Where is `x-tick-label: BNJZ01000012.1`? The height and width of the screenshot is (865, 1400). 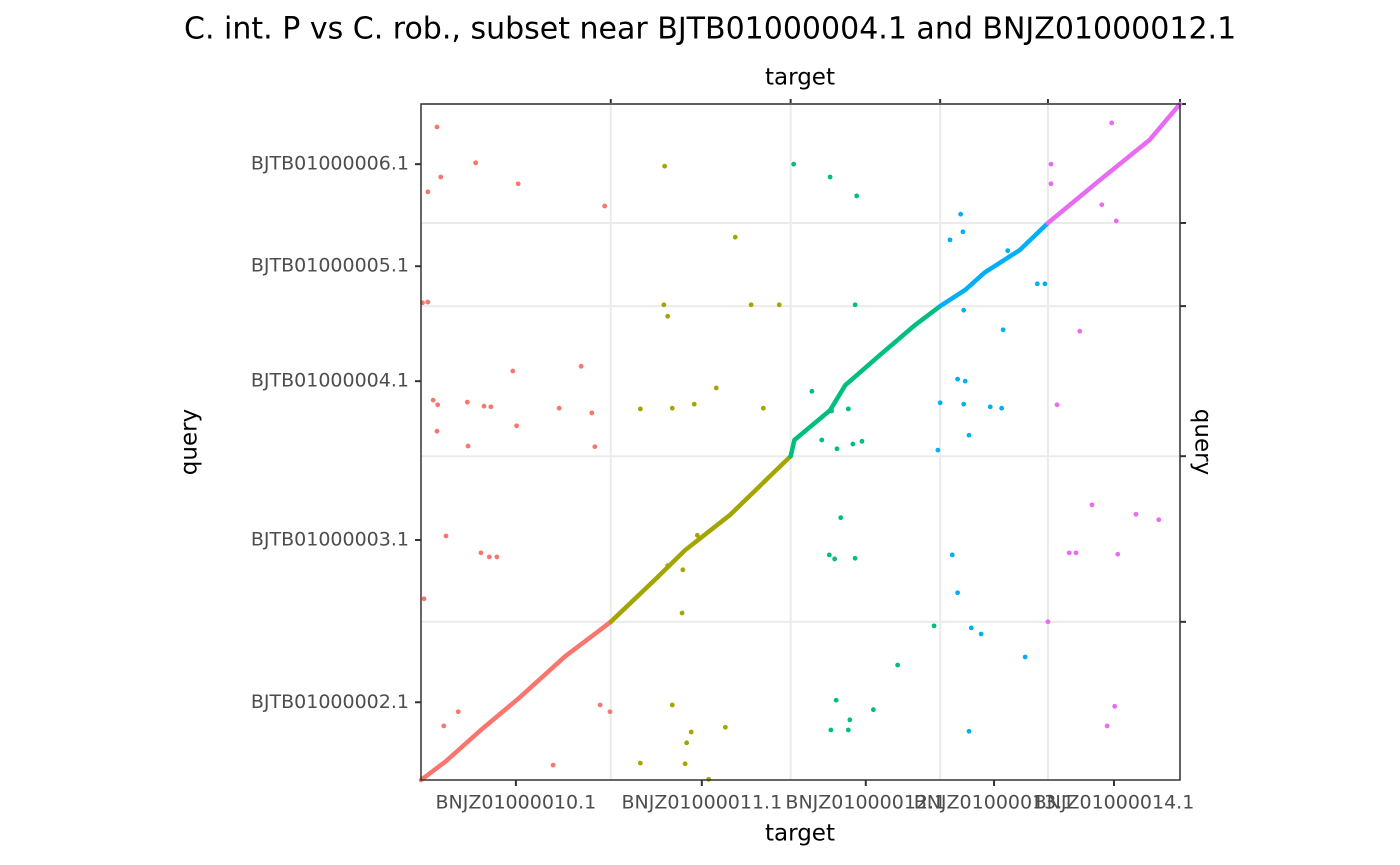
x-tick-label: BNJZ01000012.1 is located at coordinates (865, 803).